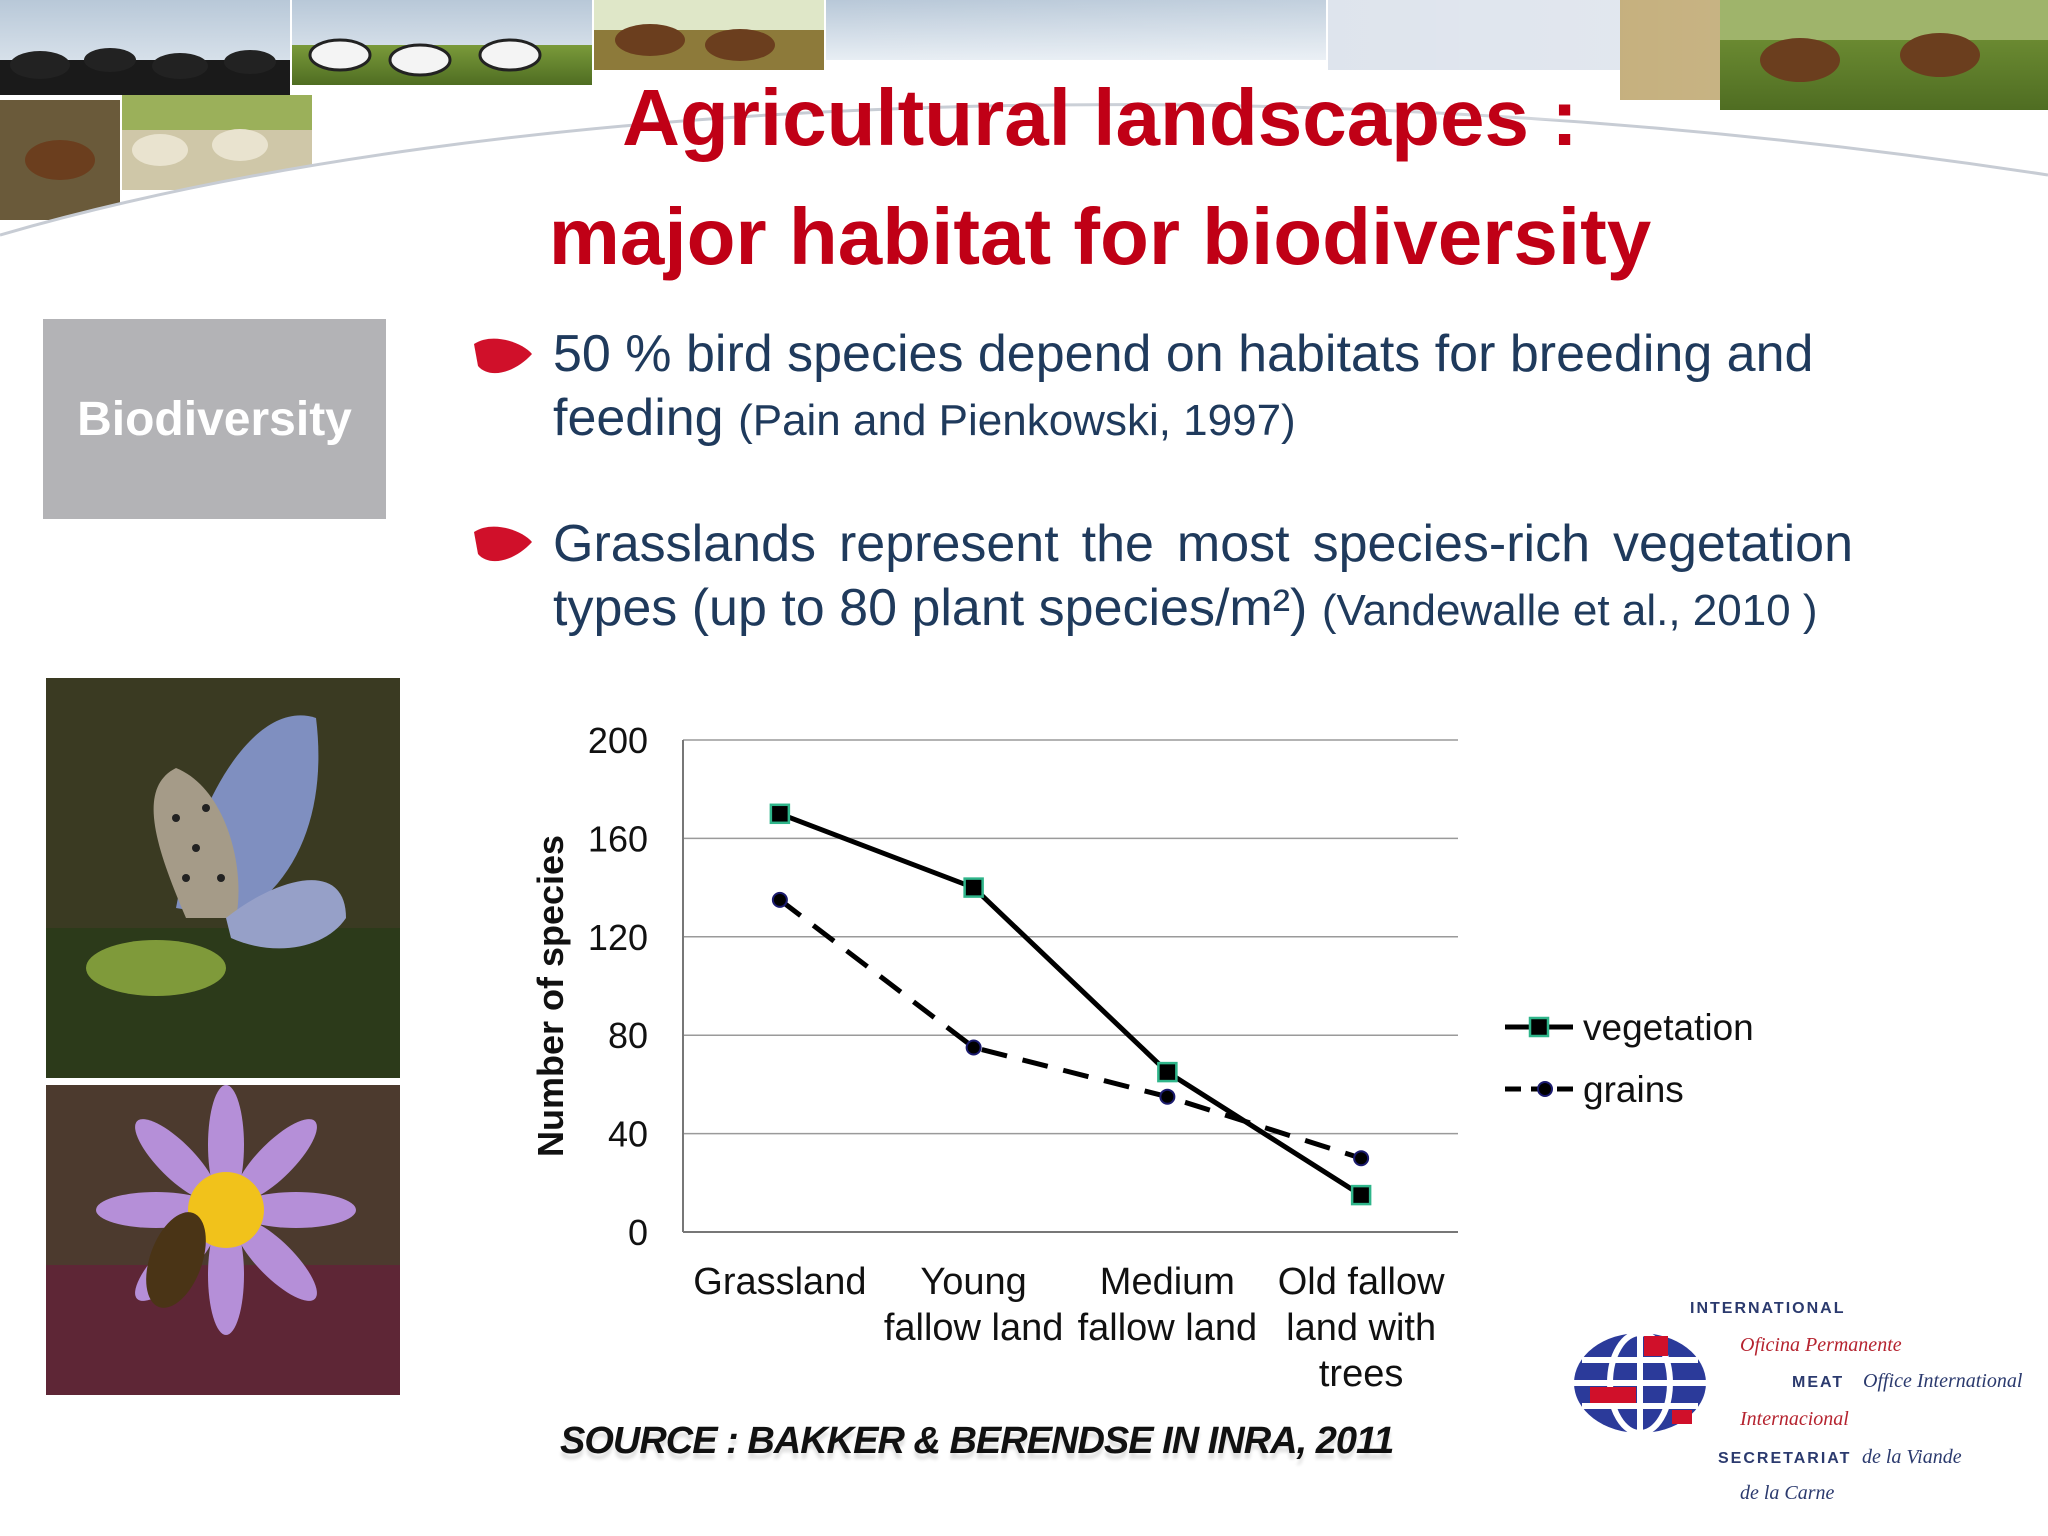 The width and height of the screenshot is (2048, 1536). Describe the element at coordinates (1168, 1305) in the screenshot. I see `x-tick-label-2: Medium fallow land` at that location.